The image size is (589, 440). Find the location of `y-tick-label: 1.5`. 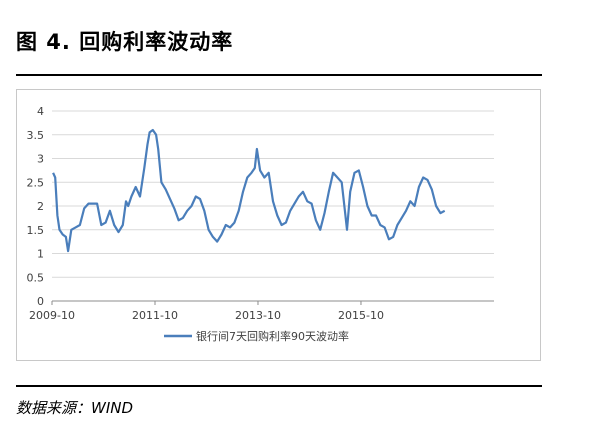

y-tick-label: 1.5 is located at coordinates (36, 230).